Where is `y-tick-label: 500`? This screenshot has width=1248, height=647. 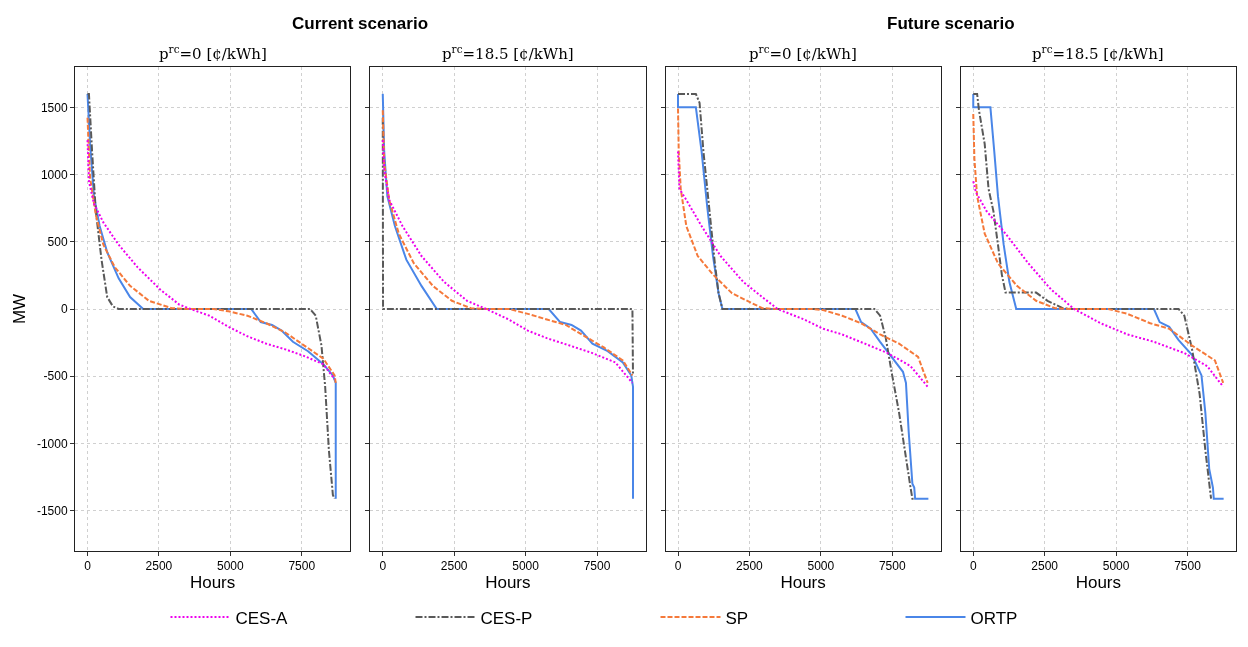
y-tick-label: 500 is located at coordinates (57, 241).